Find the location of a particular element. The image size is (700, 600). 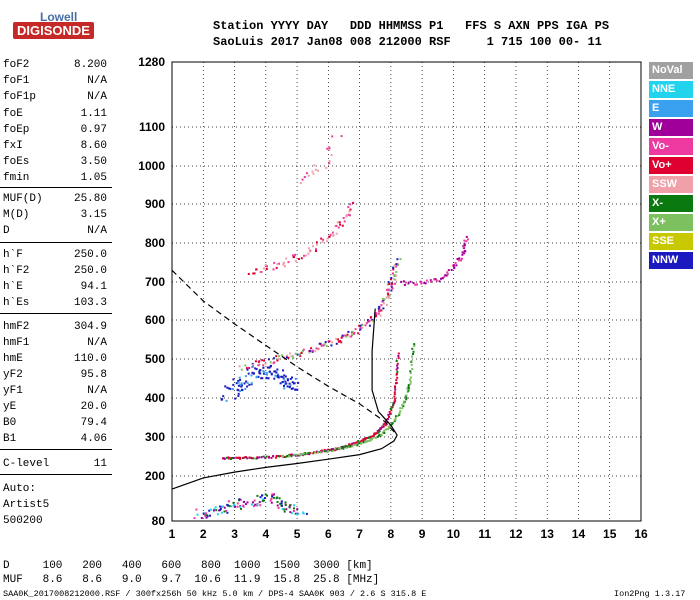

param-value: N/A is located at coordinates (97, 391).